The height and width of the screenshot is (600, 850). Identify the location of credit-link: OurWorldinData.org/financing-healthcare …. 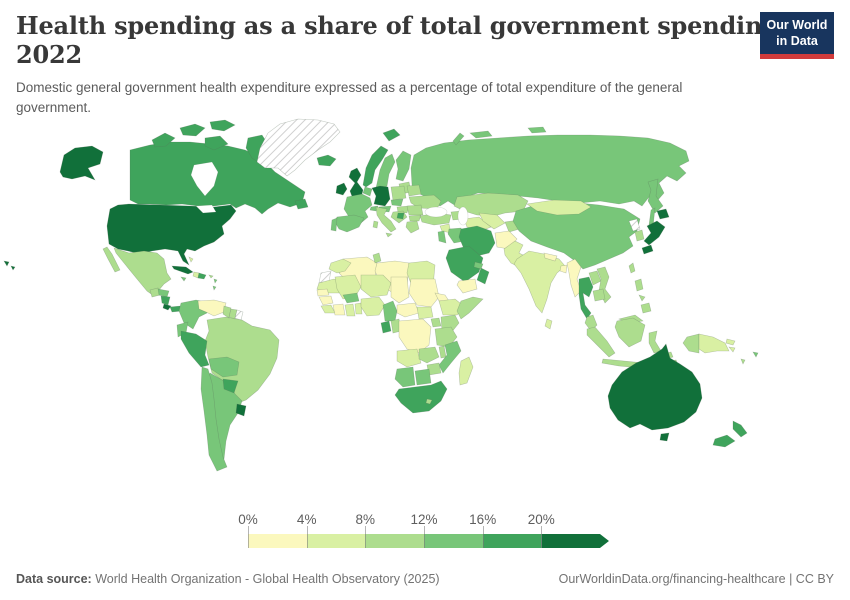
(696, 579).